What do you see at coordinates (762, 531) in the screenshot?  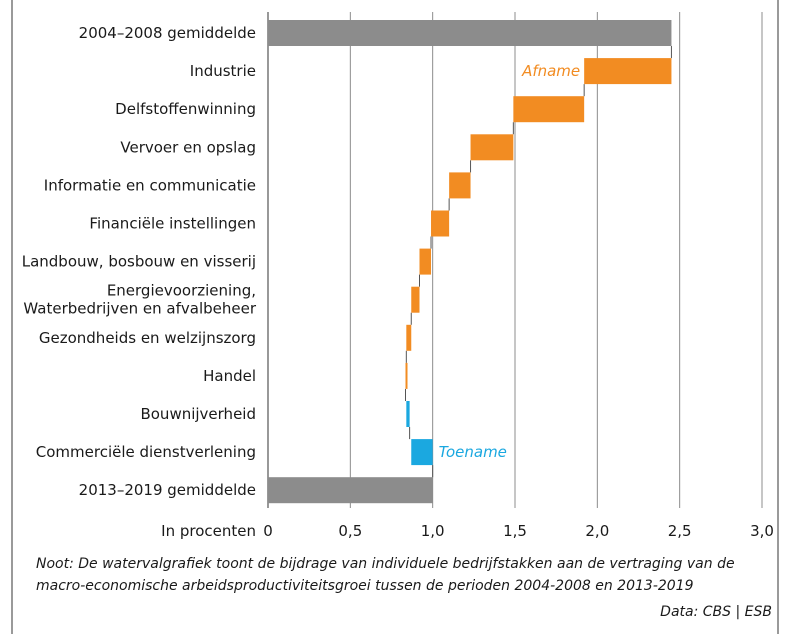 I see `x-tick-label-6: 3,0` at bounding box center [762, 531].